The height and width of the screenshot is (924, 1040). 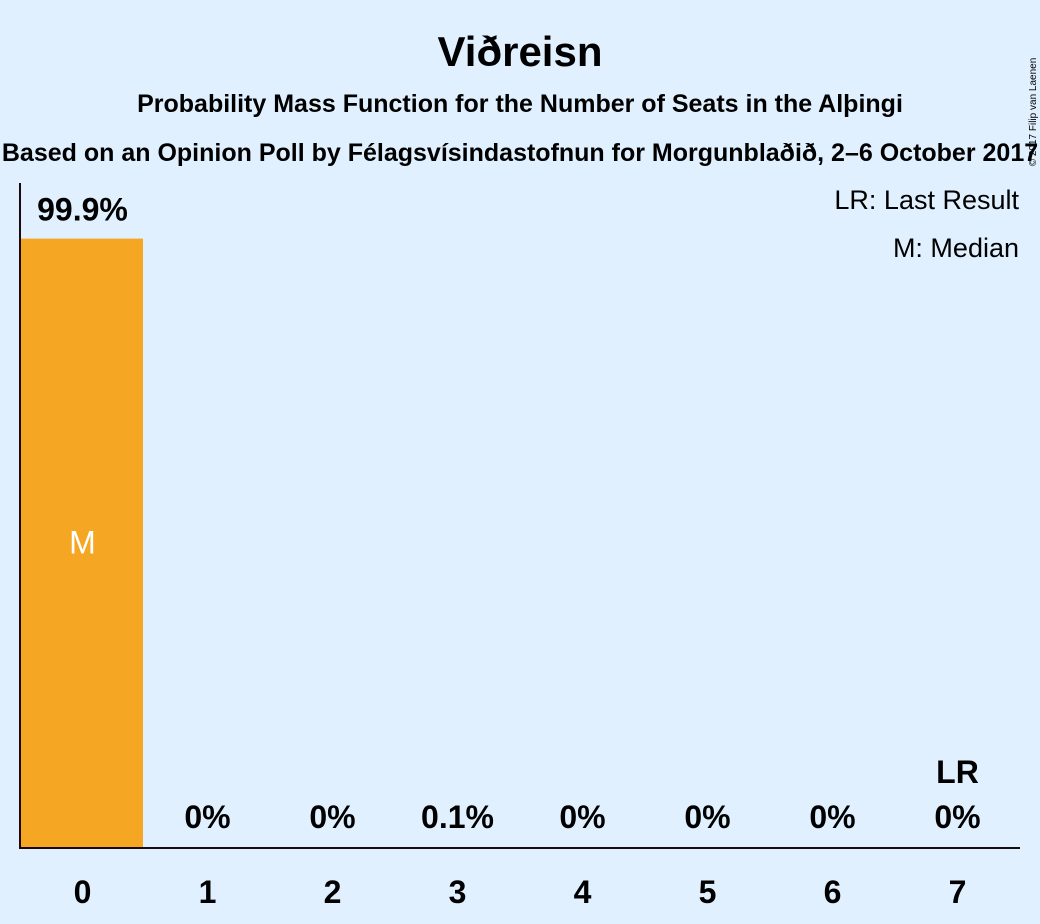 I want to click on data-label-5: 0%, so click(x=707, y=817).